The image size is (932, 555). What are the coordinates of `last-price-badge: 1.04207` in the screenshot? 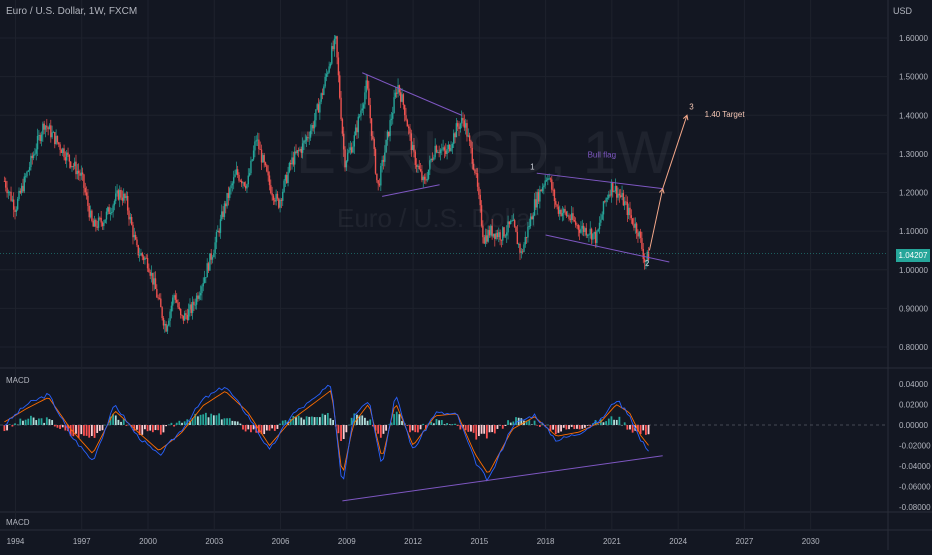 It's located at (913, 255).